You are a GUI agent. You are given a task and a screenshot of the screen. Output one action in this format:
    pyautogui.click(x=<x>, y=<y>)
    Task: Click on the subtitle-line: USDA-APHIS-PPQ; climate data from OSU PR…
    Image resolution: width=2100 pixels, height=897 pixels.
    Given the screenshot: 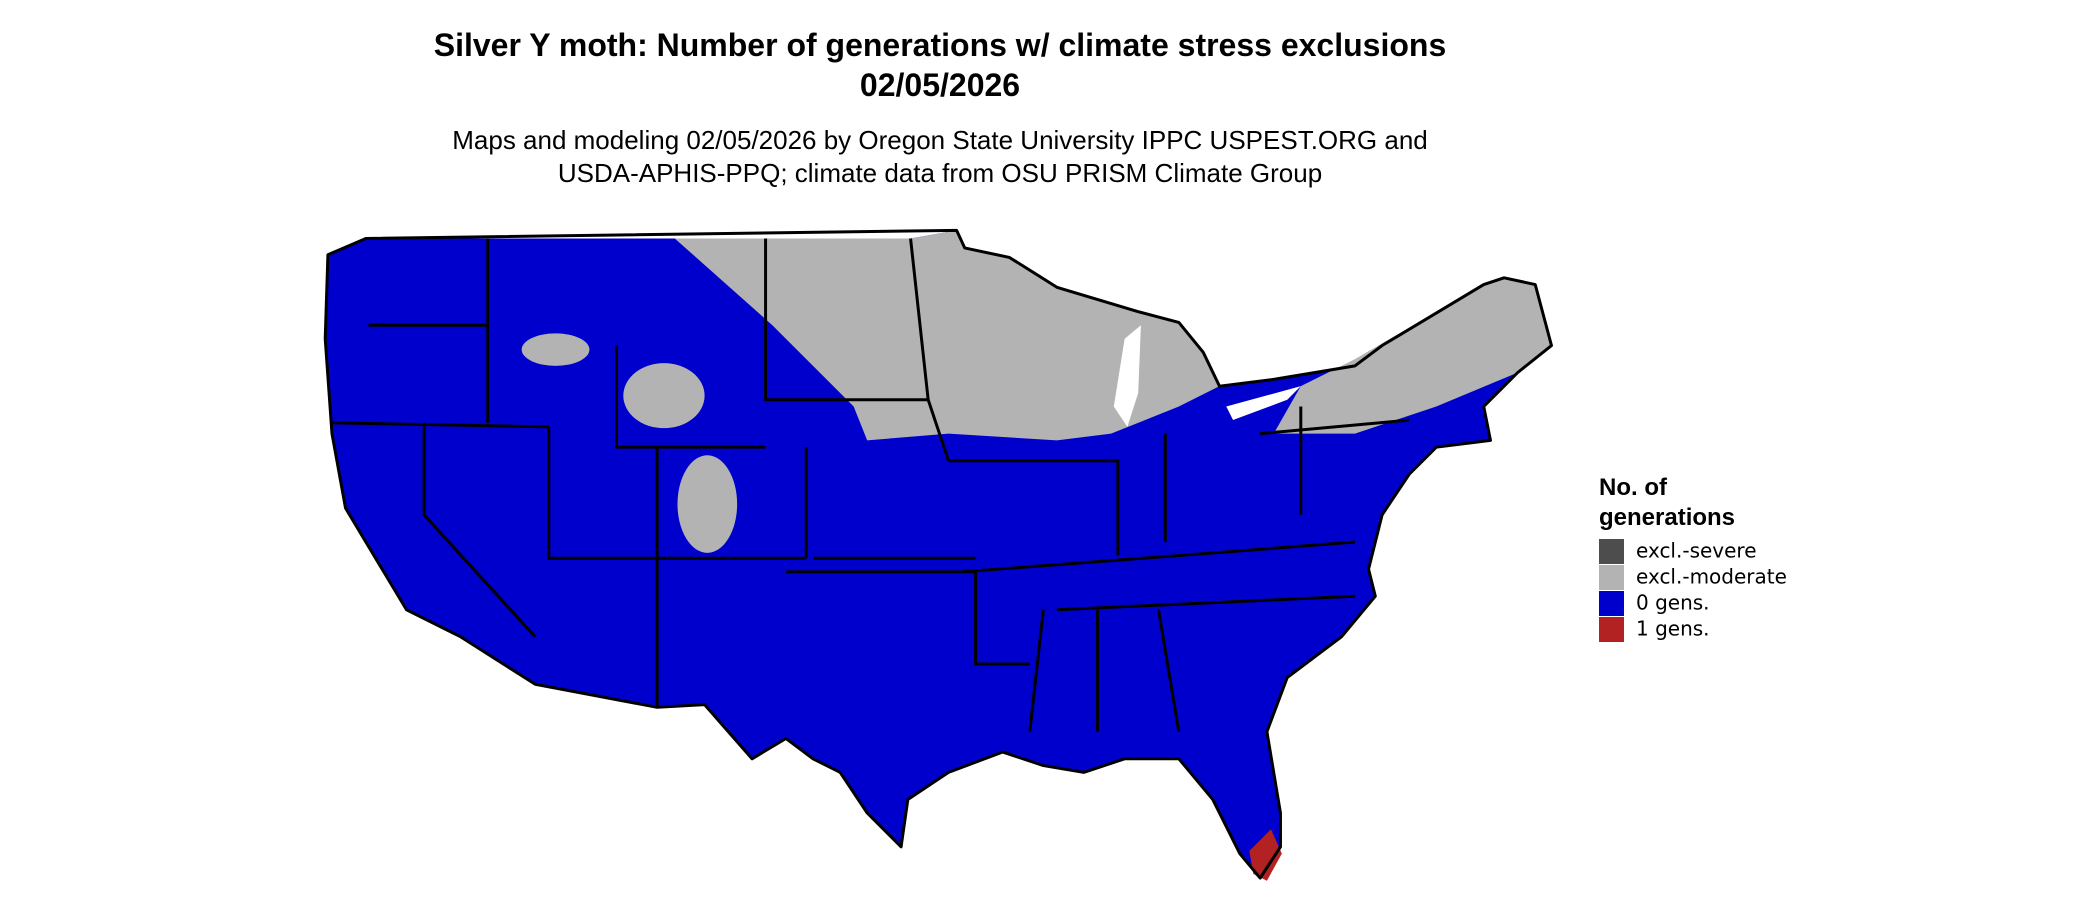 What is the action you would take?
    pyautogui.click(x=940, y=173)
    